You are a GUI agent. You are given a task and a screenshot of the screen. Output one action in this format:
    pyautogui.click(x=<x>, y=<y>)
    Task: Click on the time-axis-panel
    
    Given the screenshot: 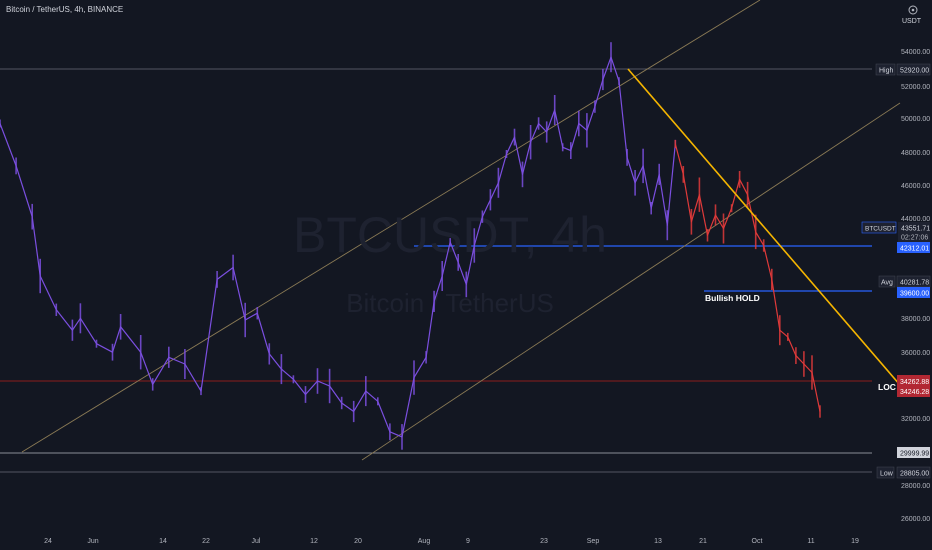 What is the action you would take?
    pyautogui.click(x=436, y=540)
    